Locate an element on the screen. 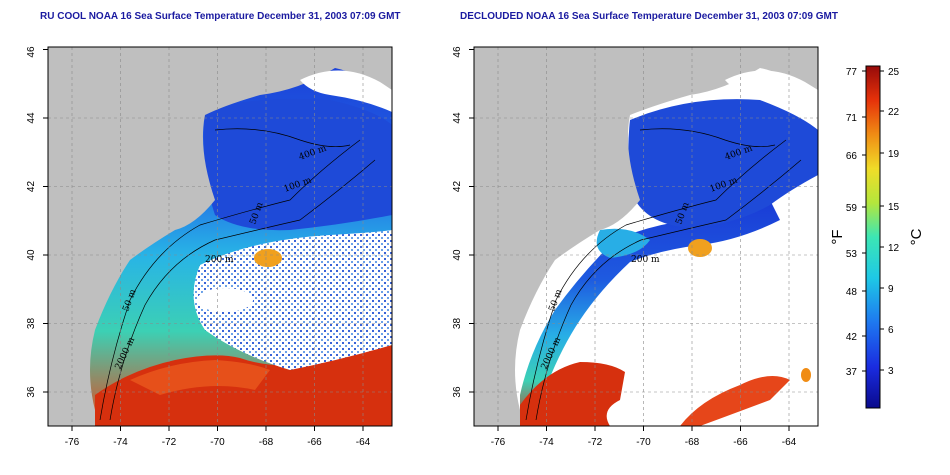 The height and width of the screenshot is (475, 950). colorbar-c-tick: 15 is located at coordinates (894, 207).